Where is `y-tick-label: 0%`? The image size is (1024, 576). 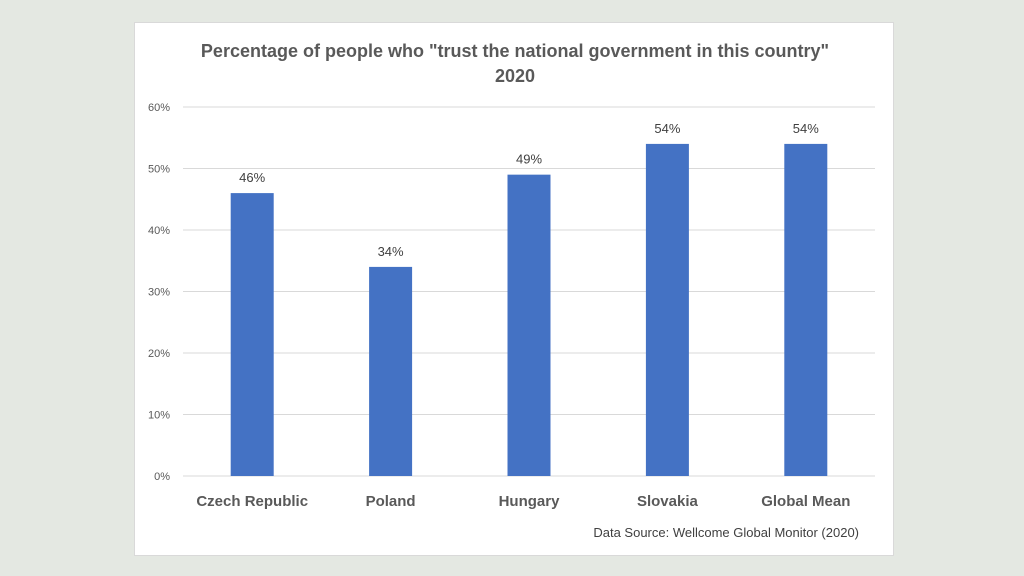 y-tick-label: 0% is located at coordinates (162, 477).